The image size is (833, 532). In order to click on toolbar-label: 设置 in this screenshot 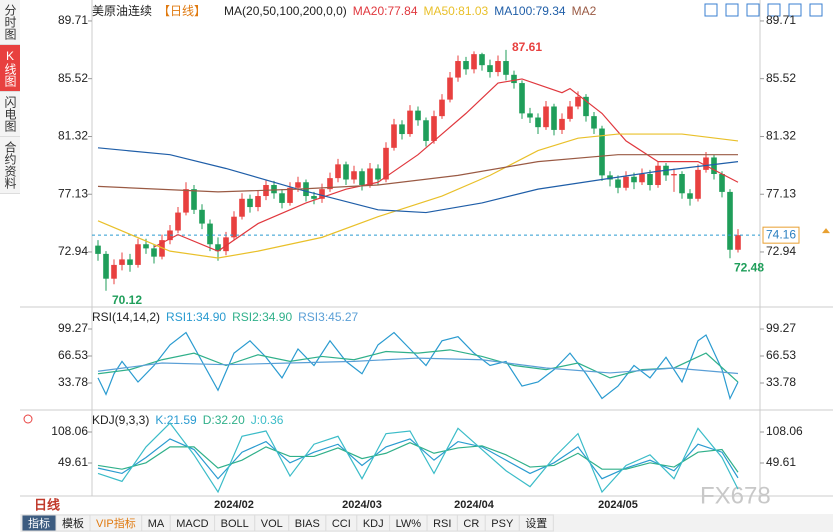, I will do `click(536, 523)`.